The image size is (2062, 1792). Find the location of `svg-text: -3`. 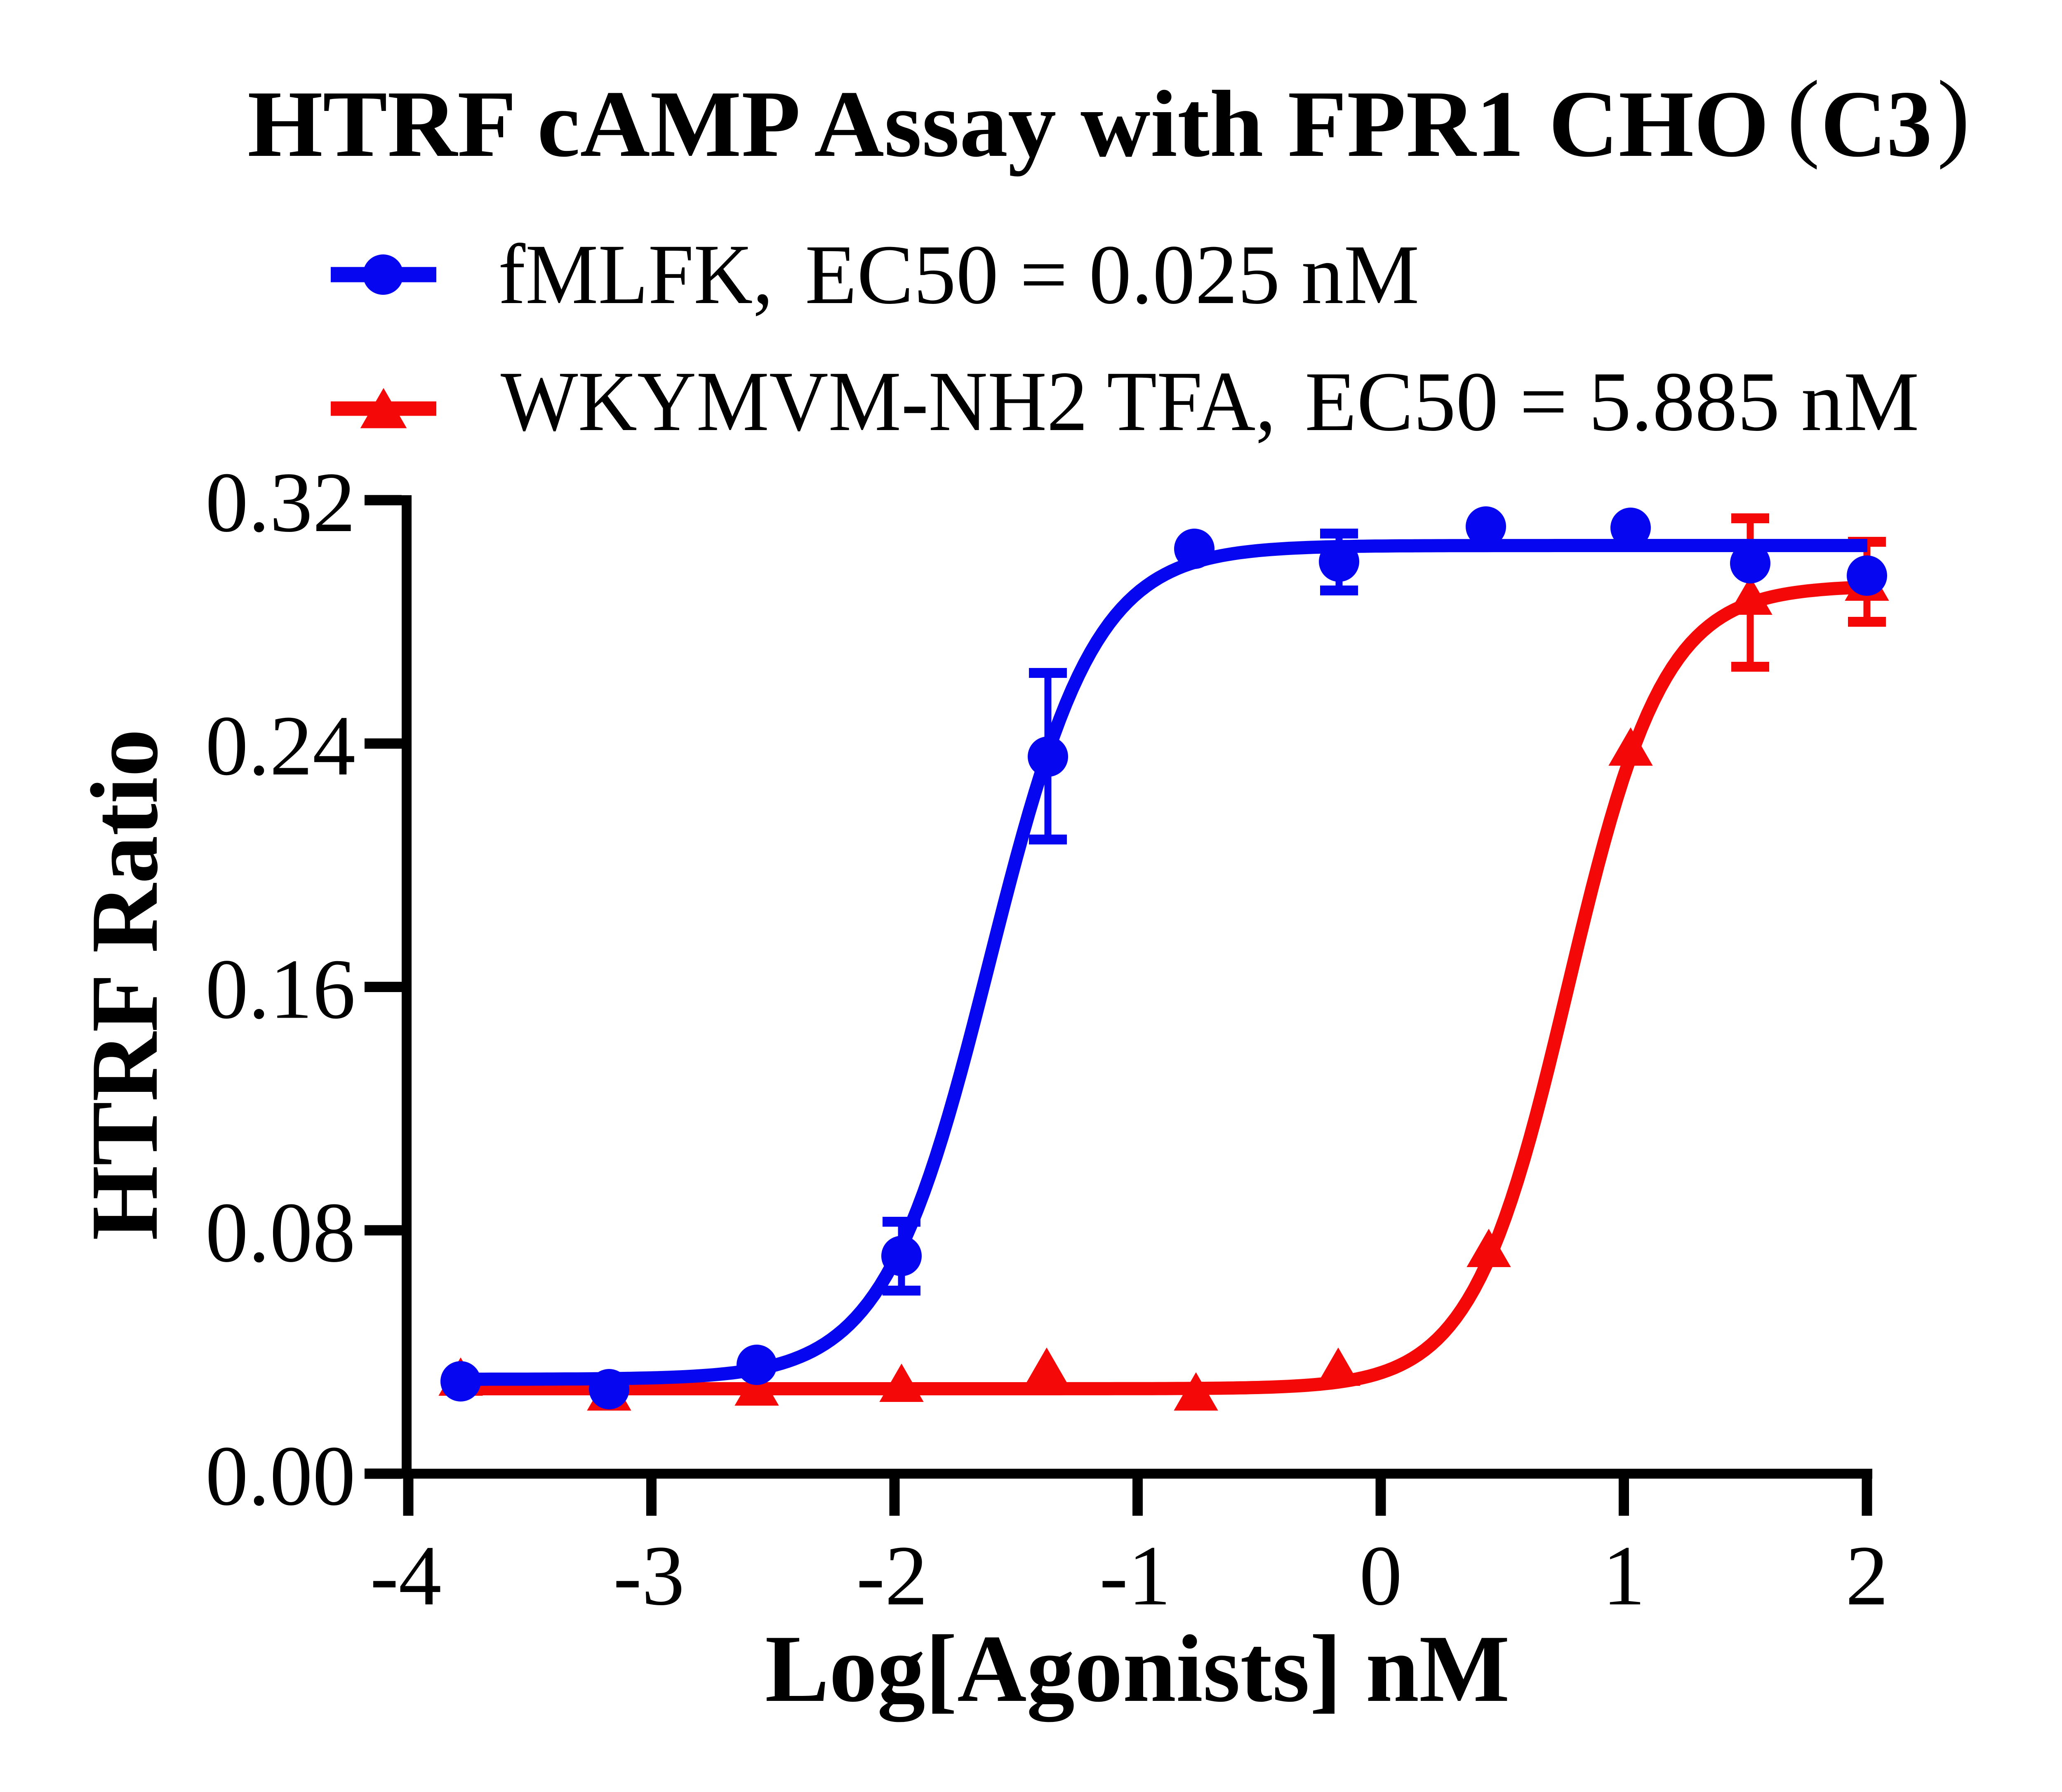

svg-text: -3 is located at coordinates (649, 1576).